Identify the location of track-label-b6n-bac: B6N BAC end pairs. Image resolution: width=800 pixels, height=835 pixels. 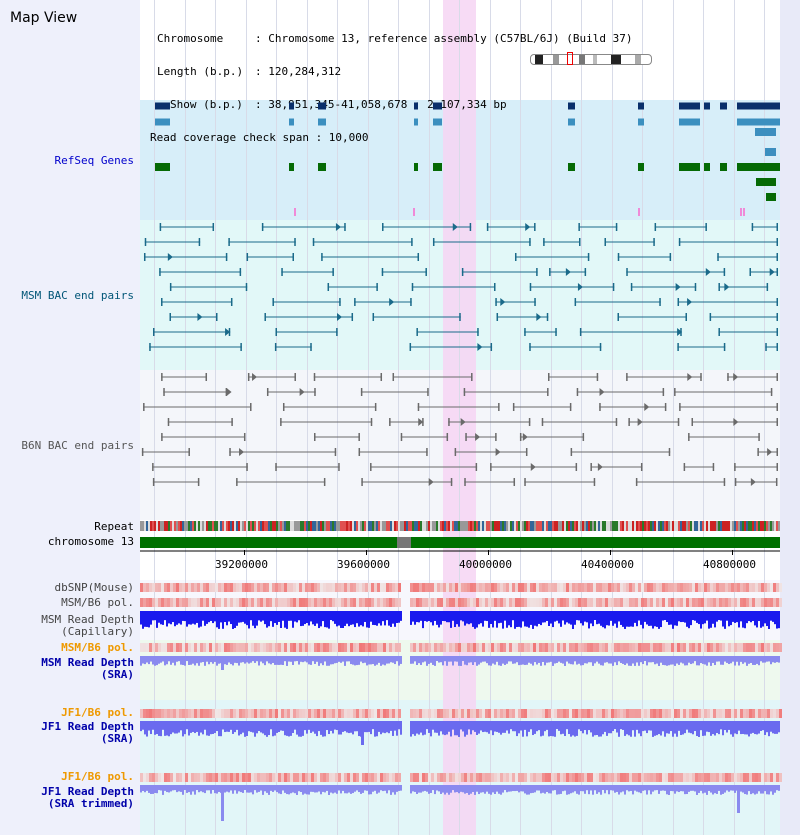
(77, 445).